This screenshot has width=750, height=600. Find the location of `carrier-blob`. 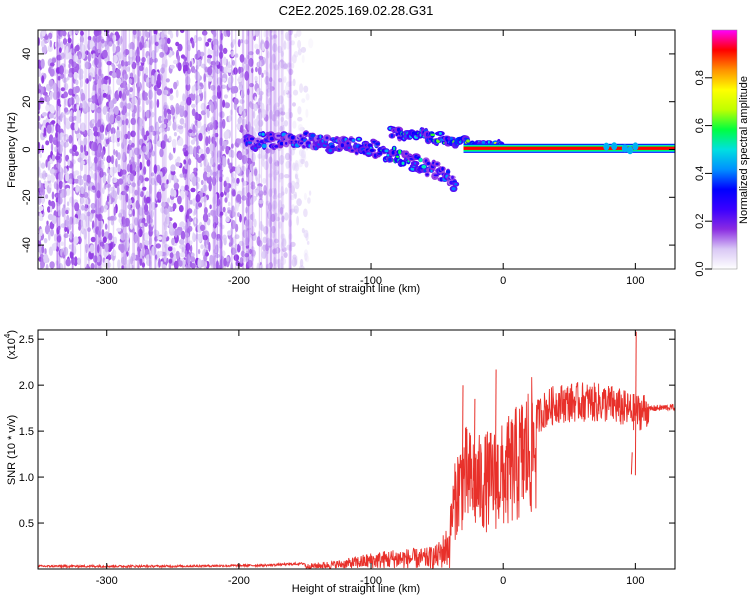

carrier-blob is located at coordinates (624, 148).